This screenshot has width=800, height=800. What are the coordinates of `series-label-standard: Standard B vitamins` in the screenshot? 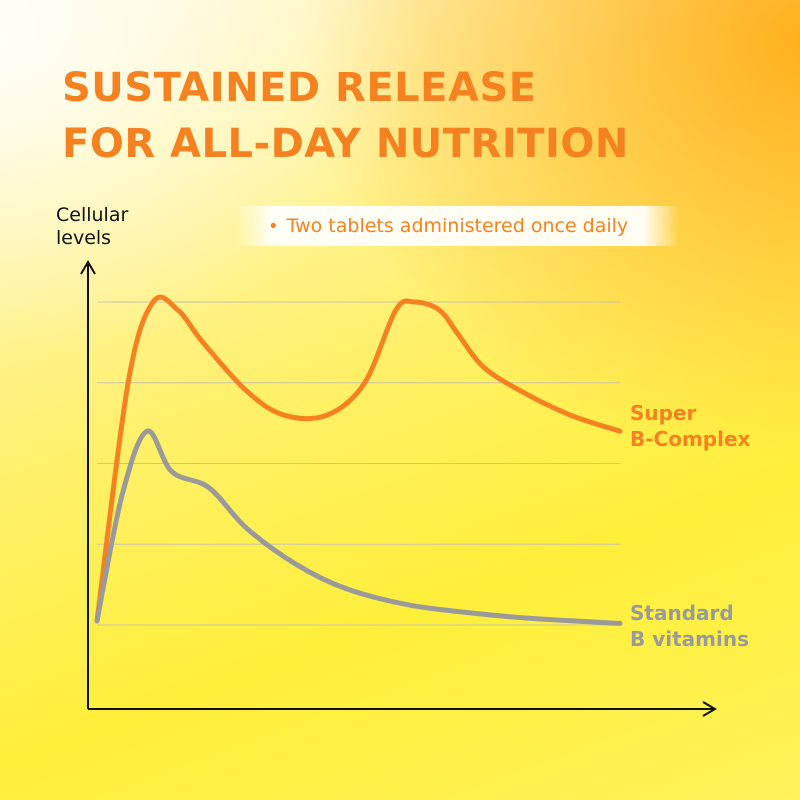 It's located at (689, 626).